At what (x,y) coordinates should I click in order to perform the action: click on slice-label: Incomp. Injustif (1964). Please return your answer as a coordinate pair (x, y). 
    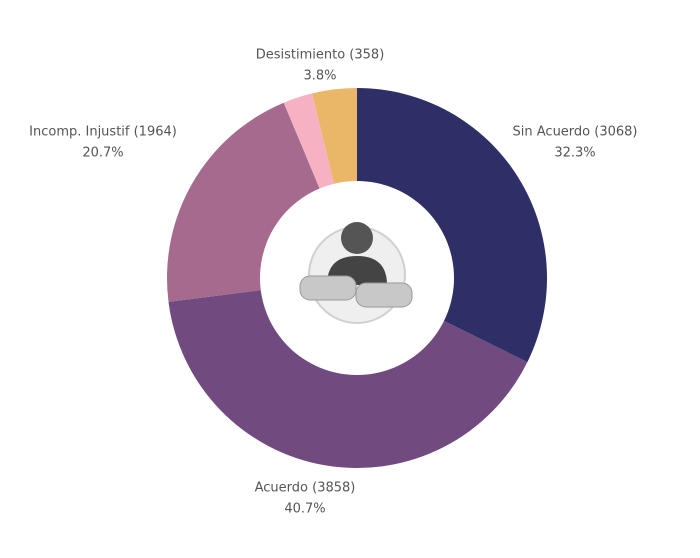
    Looking at the image, I should click on (103, 132).